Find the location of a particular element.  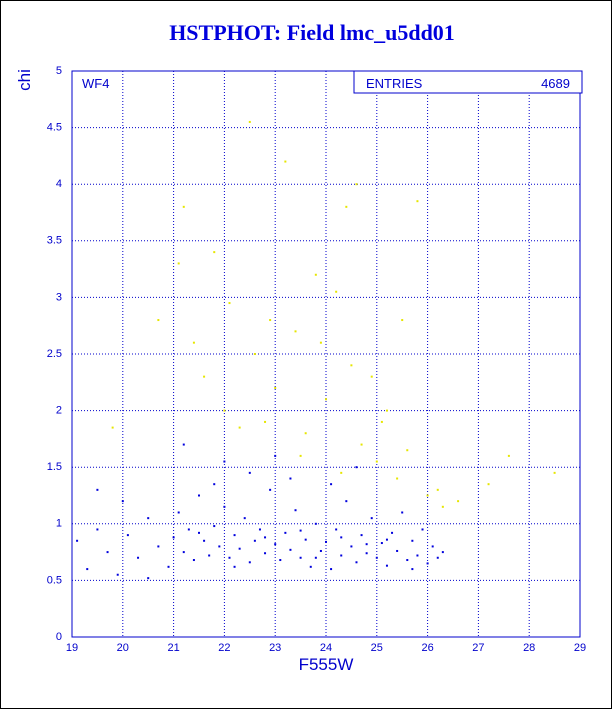

x-tick-label: 22 is located at coordinates (224, 648).